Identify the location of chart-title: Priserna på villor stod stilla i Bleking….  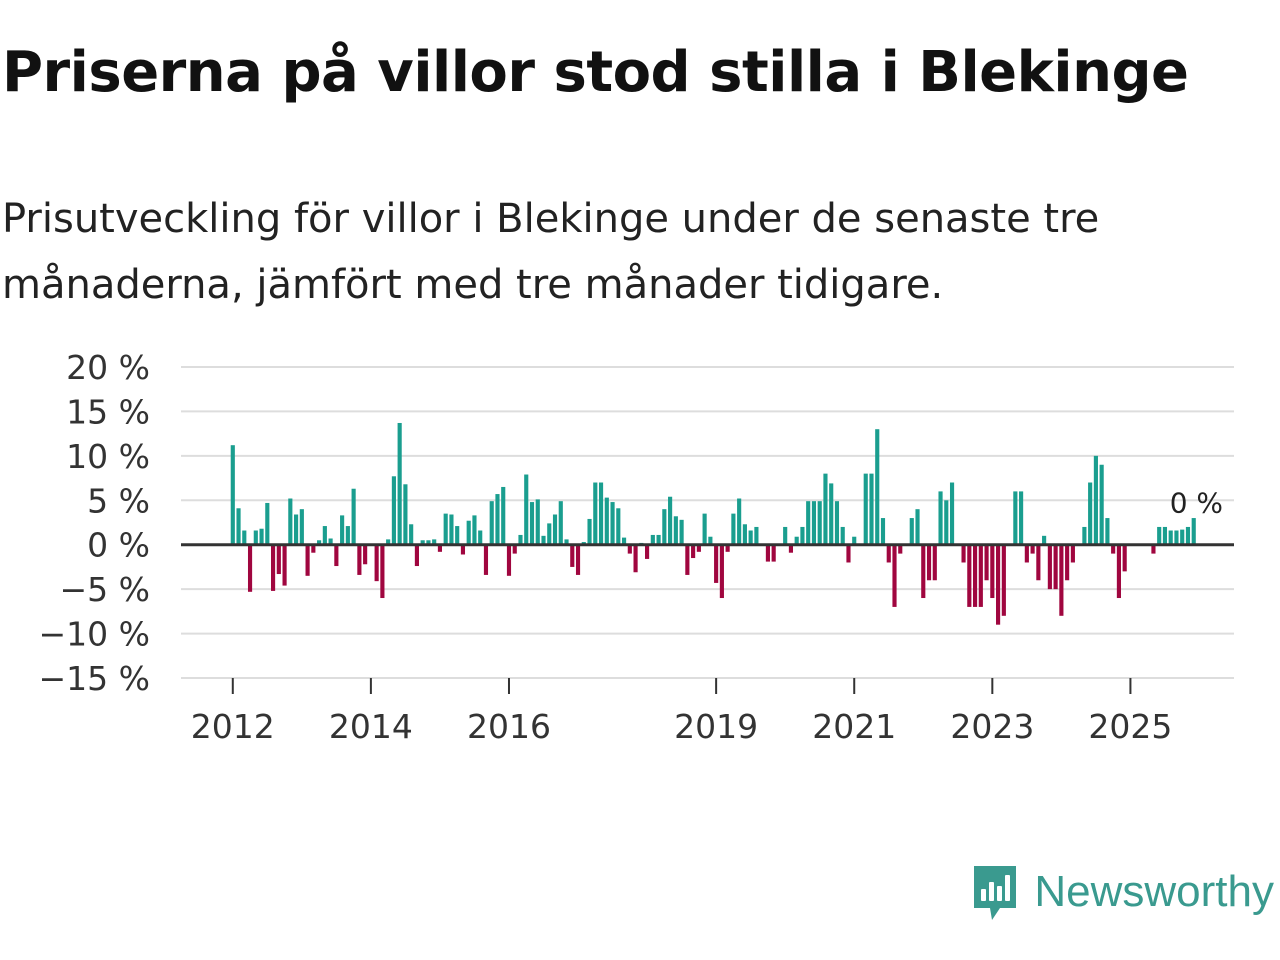
(595, 72).